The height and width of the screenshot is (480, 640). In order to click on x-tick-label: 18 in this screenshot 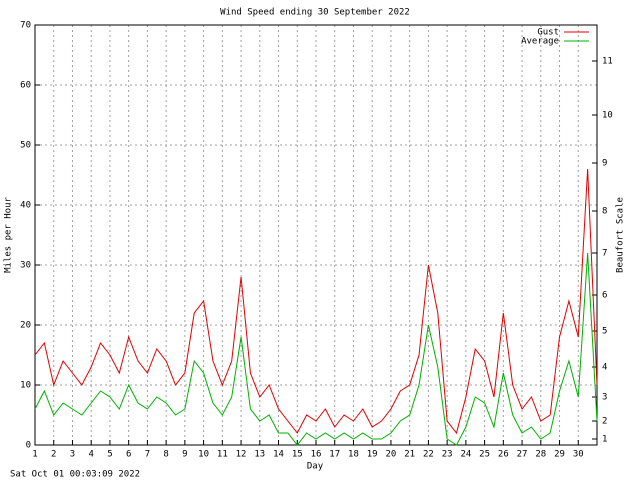, I will do `click(353, 455)`.